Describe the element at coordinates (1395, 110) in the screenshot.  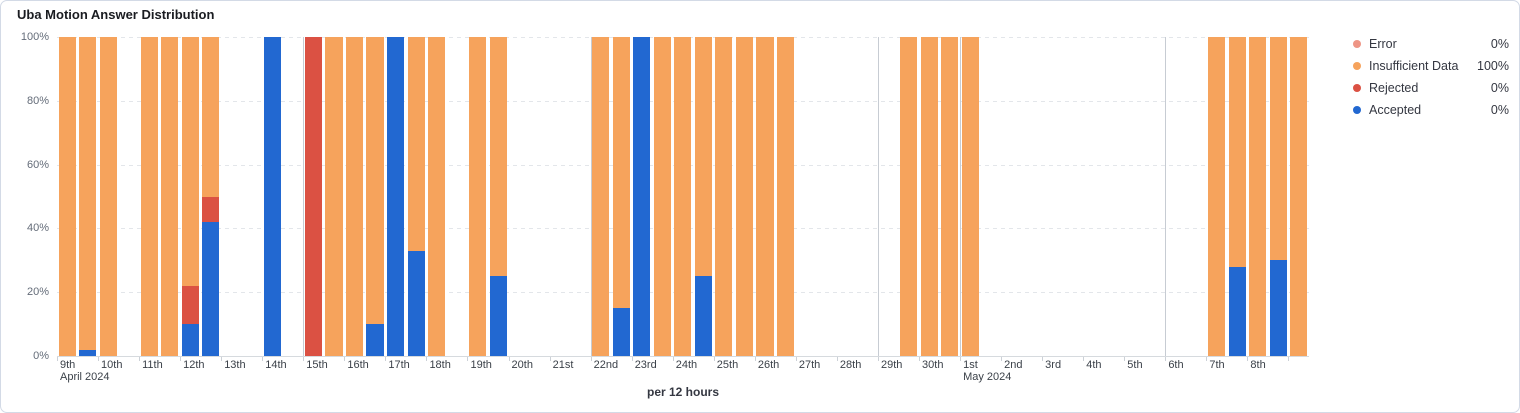
I see `legend-label: Accepted` at that location.